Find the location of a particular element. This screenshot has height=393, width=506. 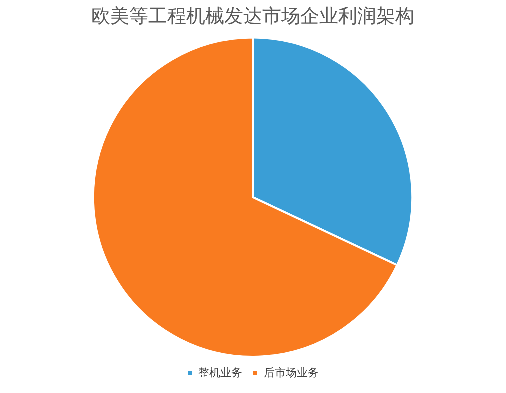

chart-title: 欧美等工程机械发达市场企业利润架构 is located at coordinates (253, 16).